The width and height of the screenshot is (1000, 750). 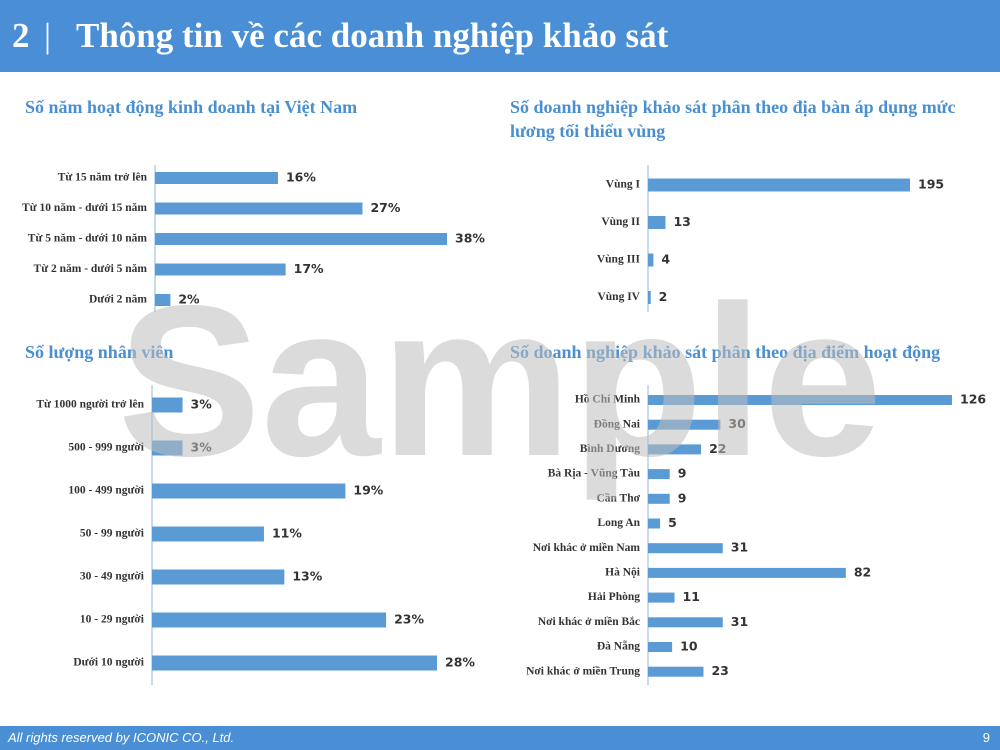 I want to click on category-label: Bà Rịa - Vũng Tàu, so click(x=594, y=474).